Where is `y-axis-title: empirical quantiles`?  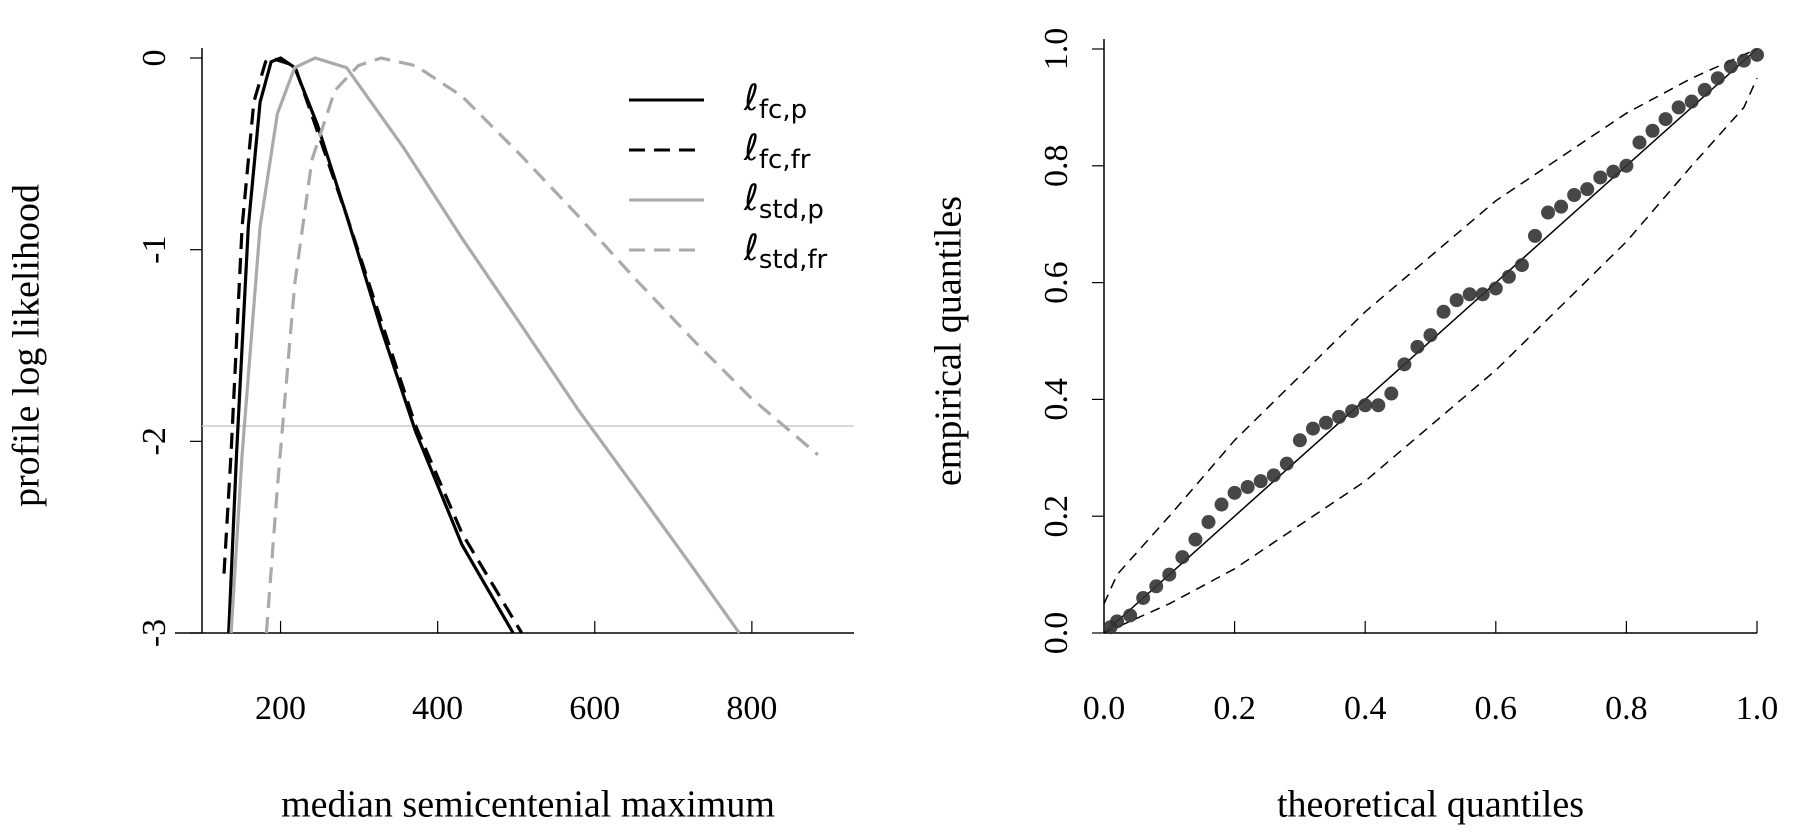 y-axis-title: empirical quantiles is located at coordinates (949, 341).